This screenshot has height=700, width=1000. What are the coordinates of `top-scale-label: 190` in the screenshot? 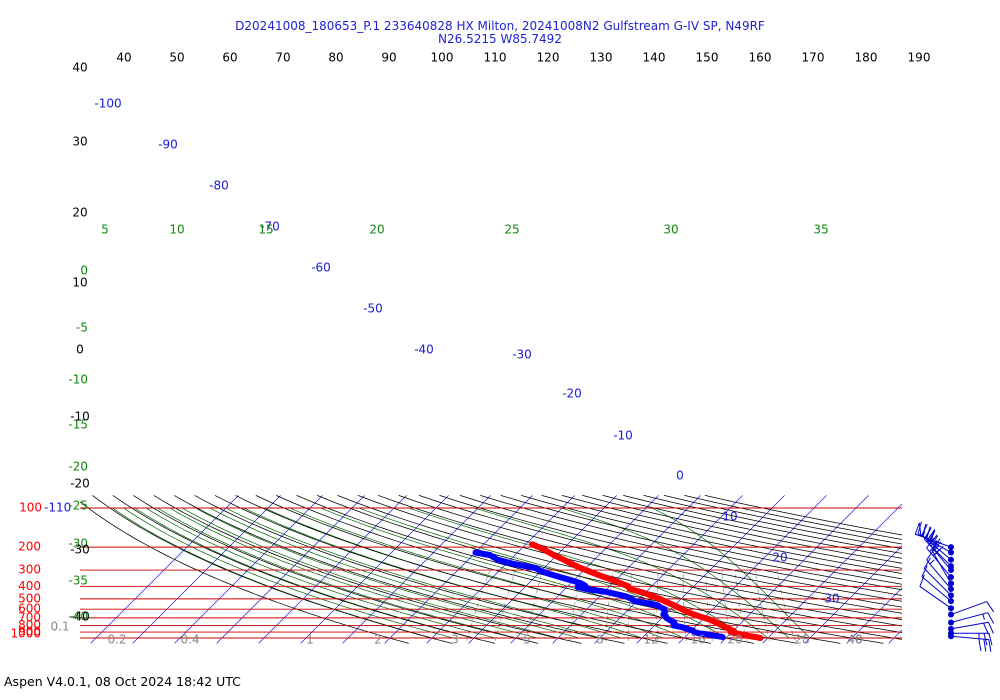 It's located at (919, 58).